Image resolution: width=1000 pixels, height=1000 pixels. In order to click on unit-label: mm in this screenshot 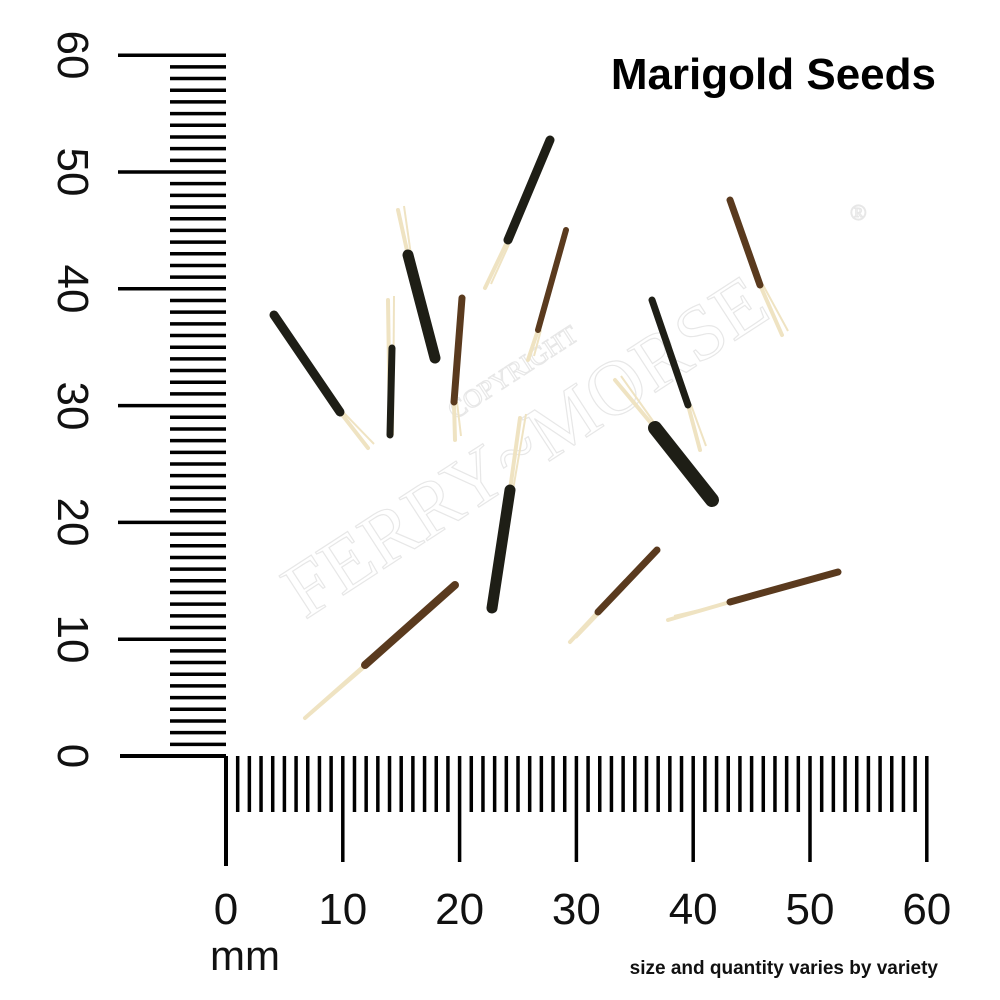, I will do `click(245, 955)`.